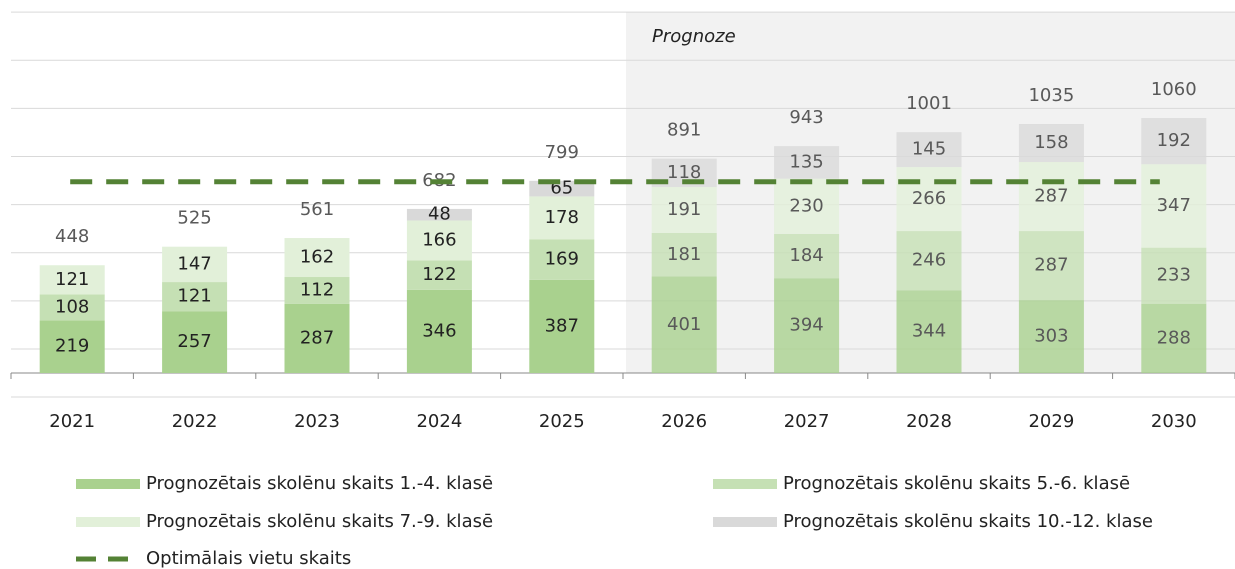 This screenshot has width=1235, height=569. I want to click on value-label: 158, so click(1051, 142).